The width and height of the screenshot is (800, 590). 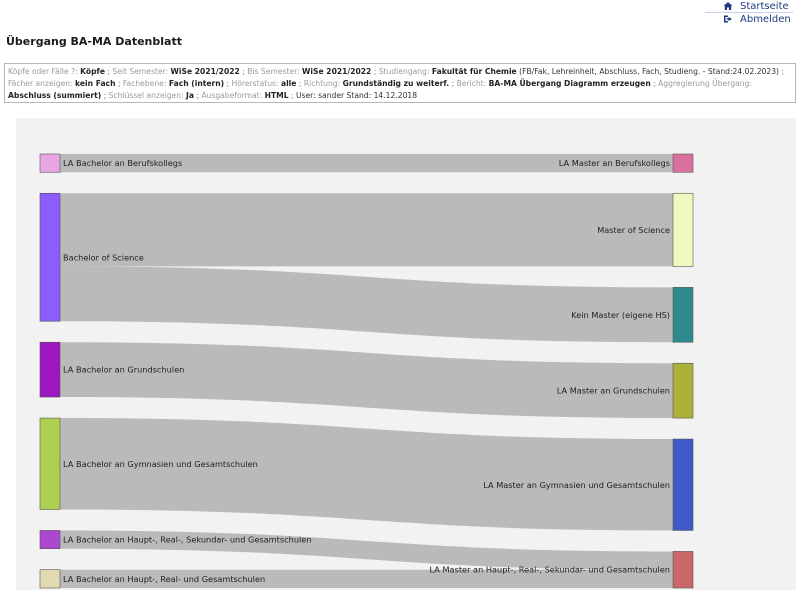 I want to click on sankey-node-bachelor-of-science, so click(x=50, y=257).